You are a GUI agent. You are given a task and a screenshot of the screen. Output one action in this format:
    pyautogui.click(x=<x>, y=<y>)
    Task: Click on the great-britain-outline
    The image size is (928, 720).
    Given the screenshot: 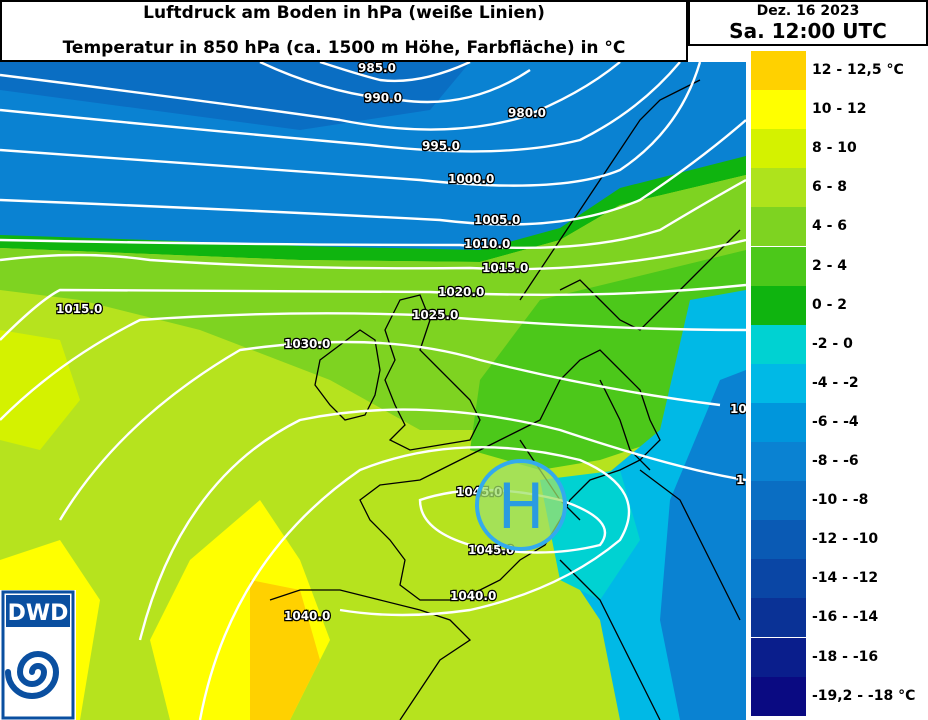 What is the action you would take?
    pyautogui.click(x=432, y=372)
    